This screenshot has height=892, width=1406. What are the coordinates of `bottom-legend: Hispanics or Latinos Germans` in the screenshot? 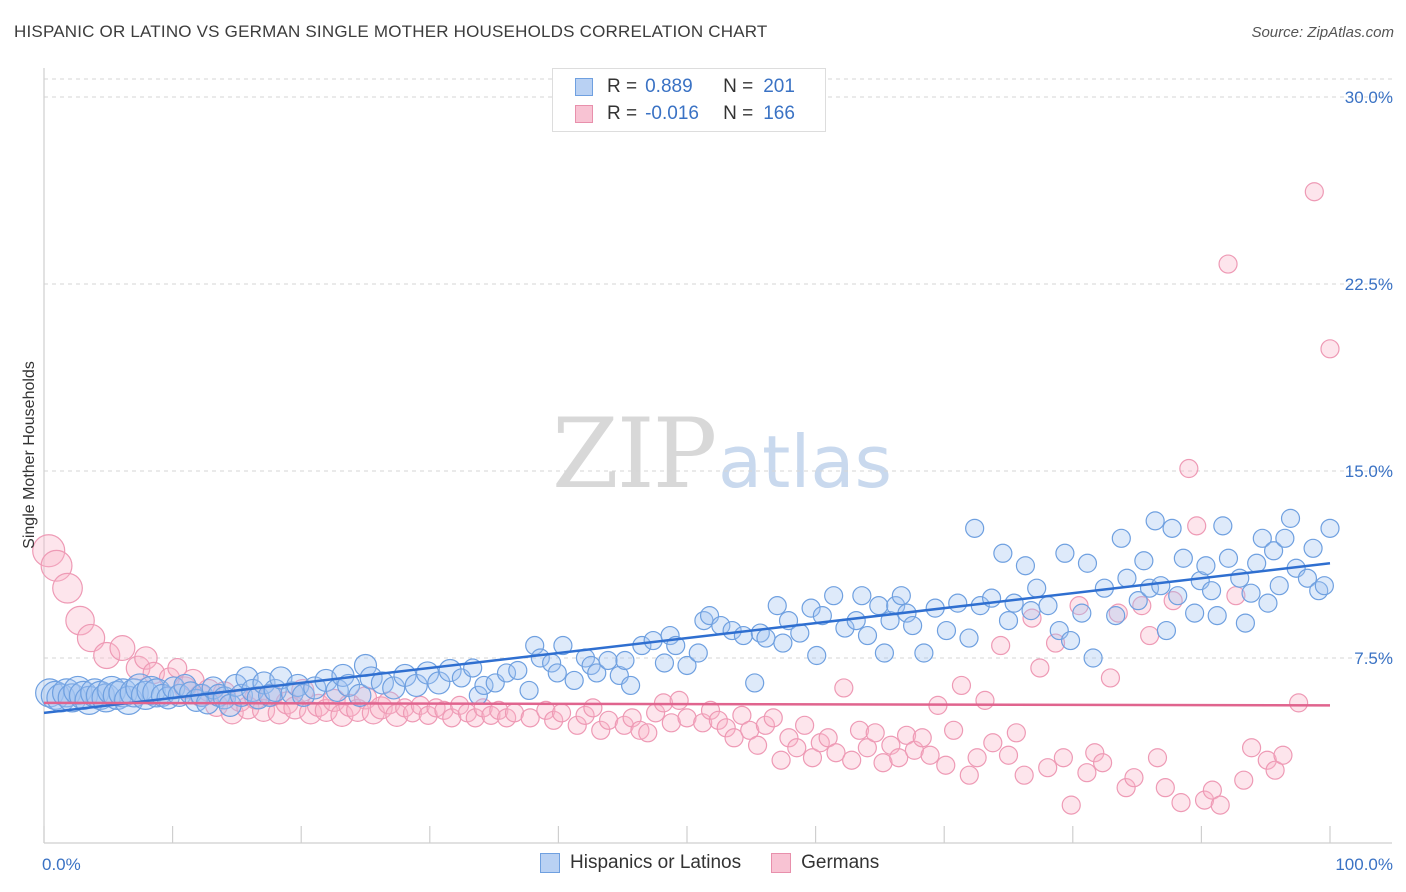 It's located at (724, 863).